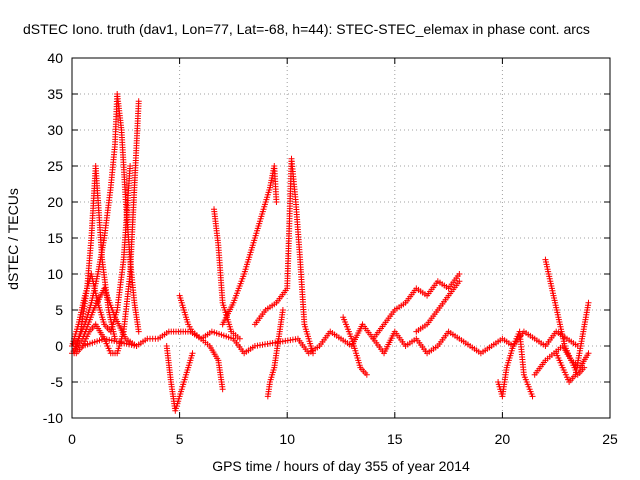 The image size is (640, 480). What do you see at coordinates (55, 202) in the screenshot?
I see `y-tick-label: 20` at bounding box center [55, 202].